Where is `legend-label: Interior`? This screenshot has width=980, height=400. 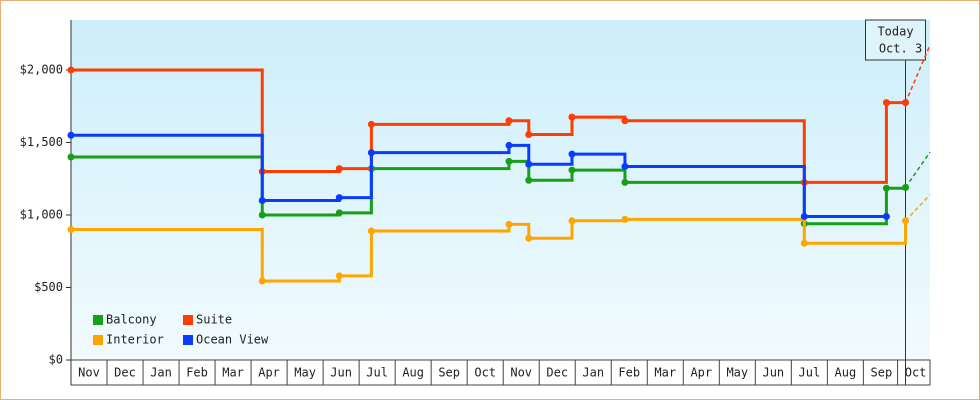
legend-label: Interior is located at coordinates (135, 340).